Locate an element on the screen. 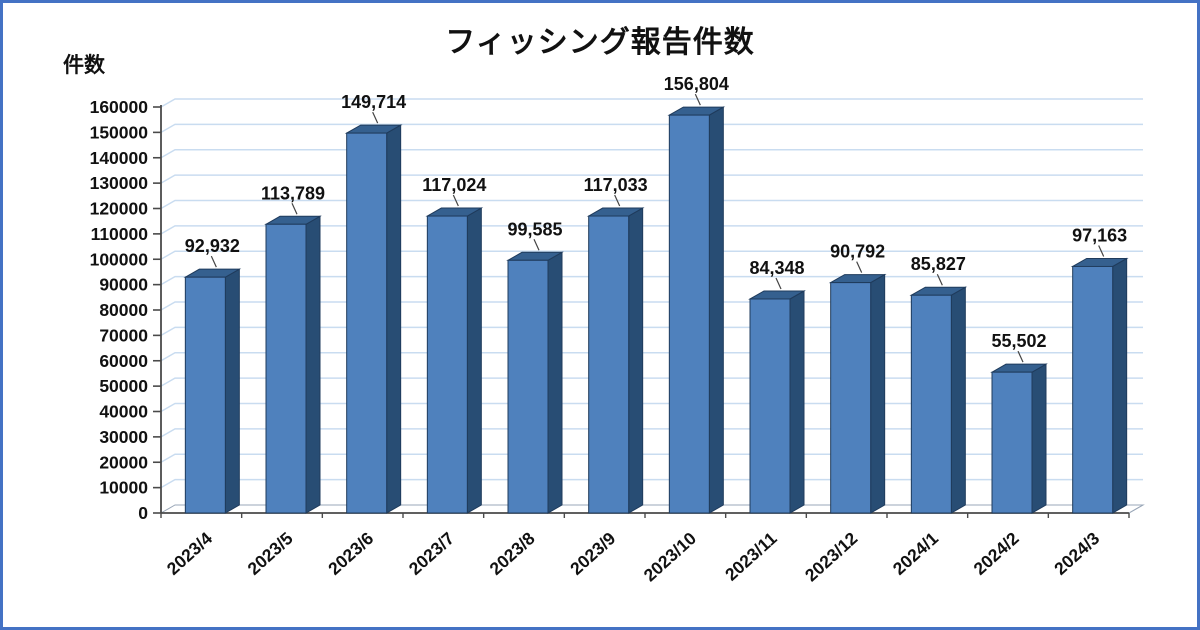 The height and width of the screenshot is (630, 1200). data-label: 113,789 is located at coordinates (293, 193).